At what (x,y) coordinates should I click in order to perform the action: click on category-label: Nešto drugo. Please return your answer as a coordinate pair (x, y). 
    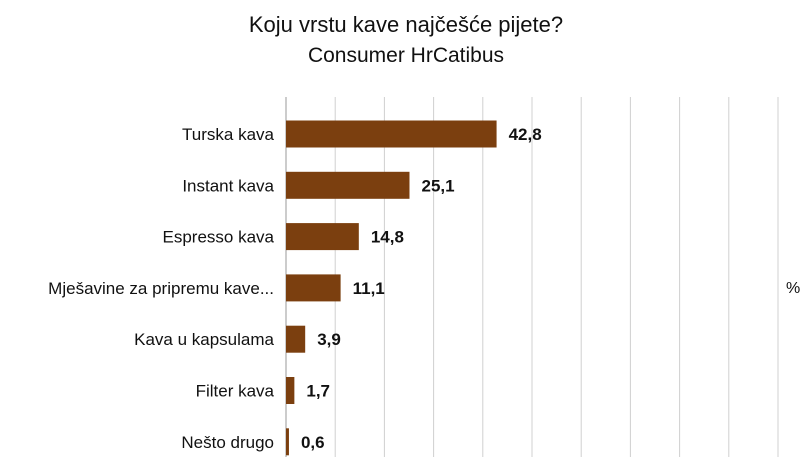
    Looking at the image, I should click on (227, 442).